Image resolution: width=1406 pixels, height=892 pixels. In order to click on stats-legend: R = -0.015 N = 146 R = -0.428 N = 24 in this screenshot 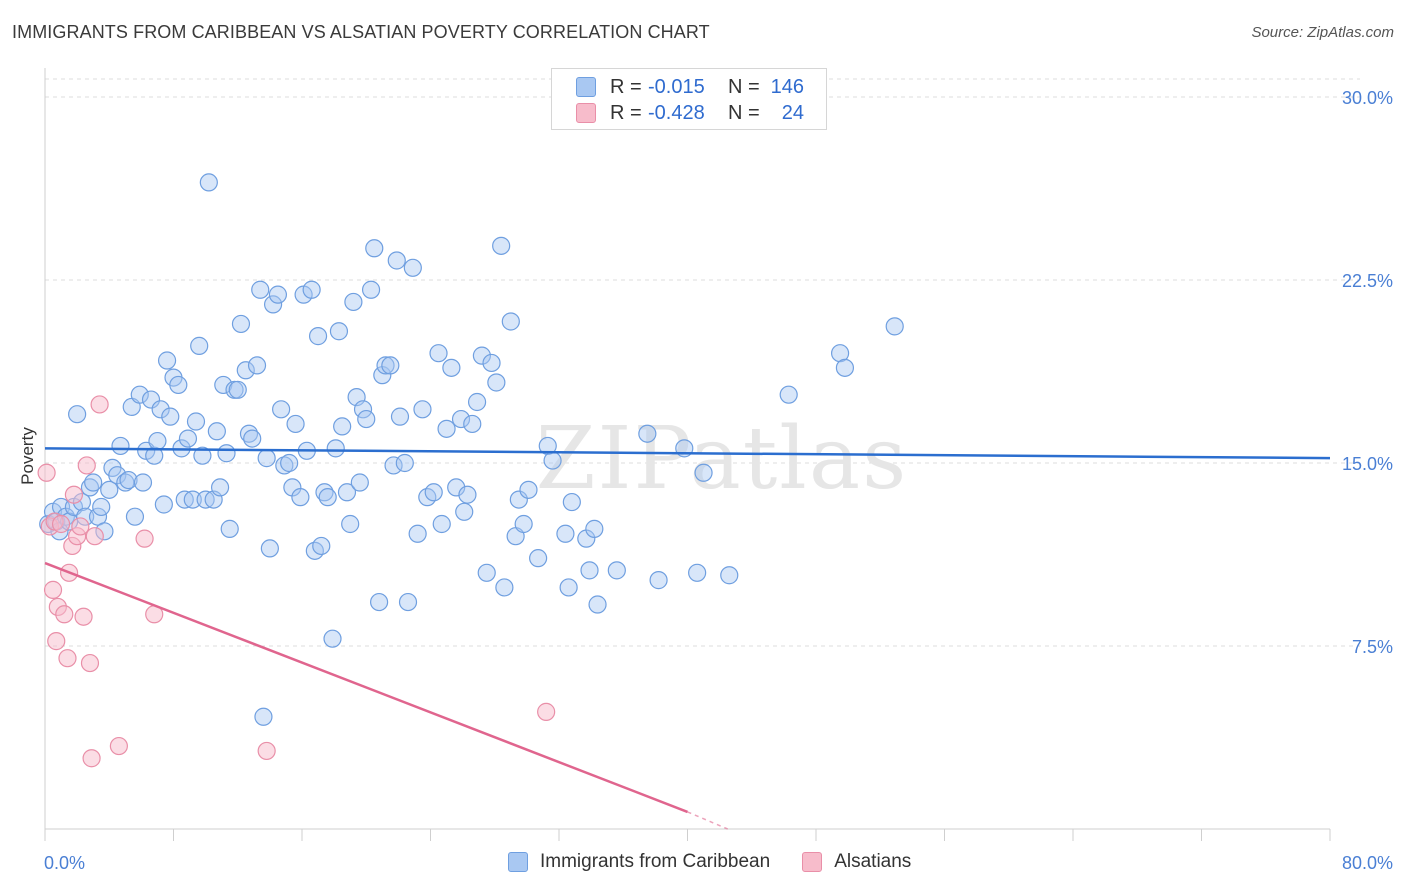, I will do `click(689, 99)`.